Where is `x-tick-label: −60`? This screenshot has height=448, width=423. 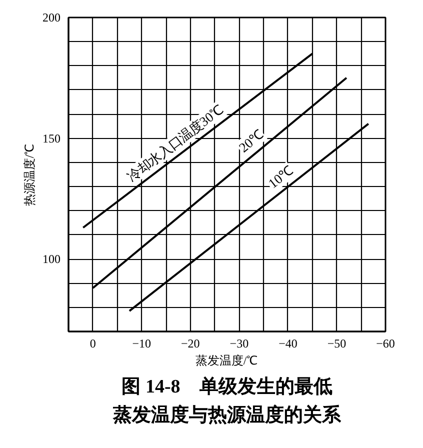 x-tick-label: −60 is located at coordinates (385, 343).